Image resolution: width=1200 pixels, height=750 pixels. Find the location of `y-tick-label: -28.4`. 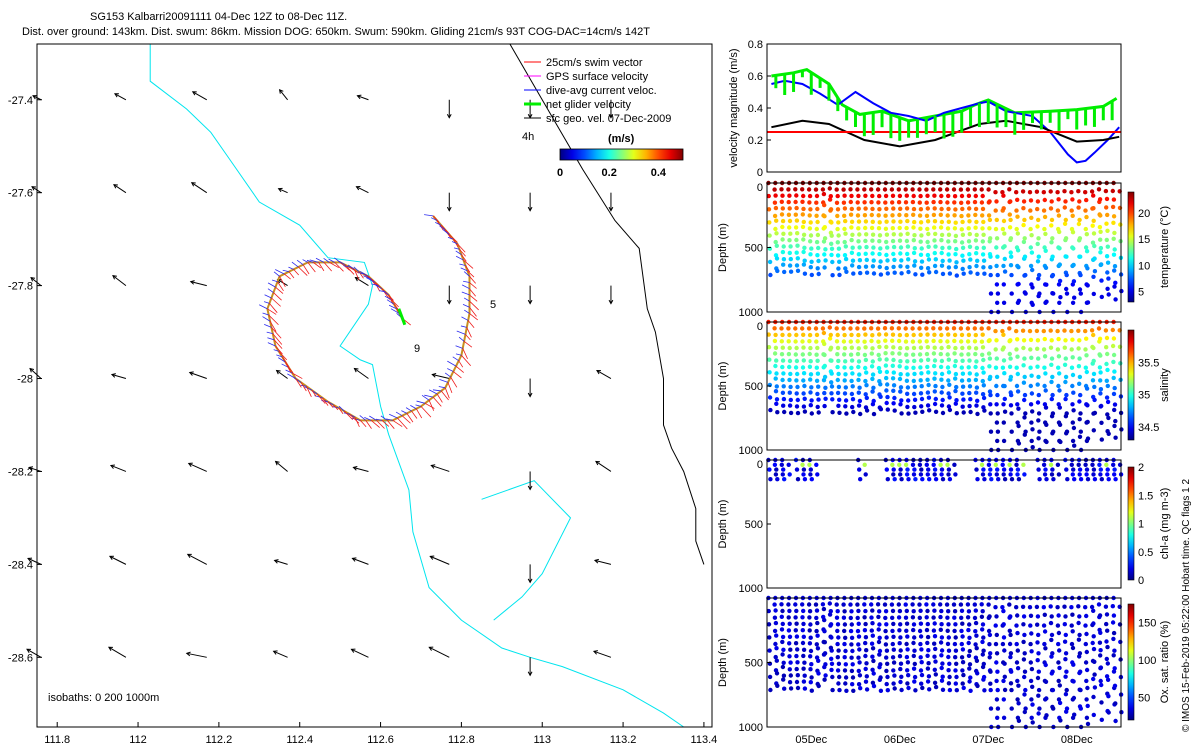

y-tick-label: -28.4 is located at coordinates (20, 565).